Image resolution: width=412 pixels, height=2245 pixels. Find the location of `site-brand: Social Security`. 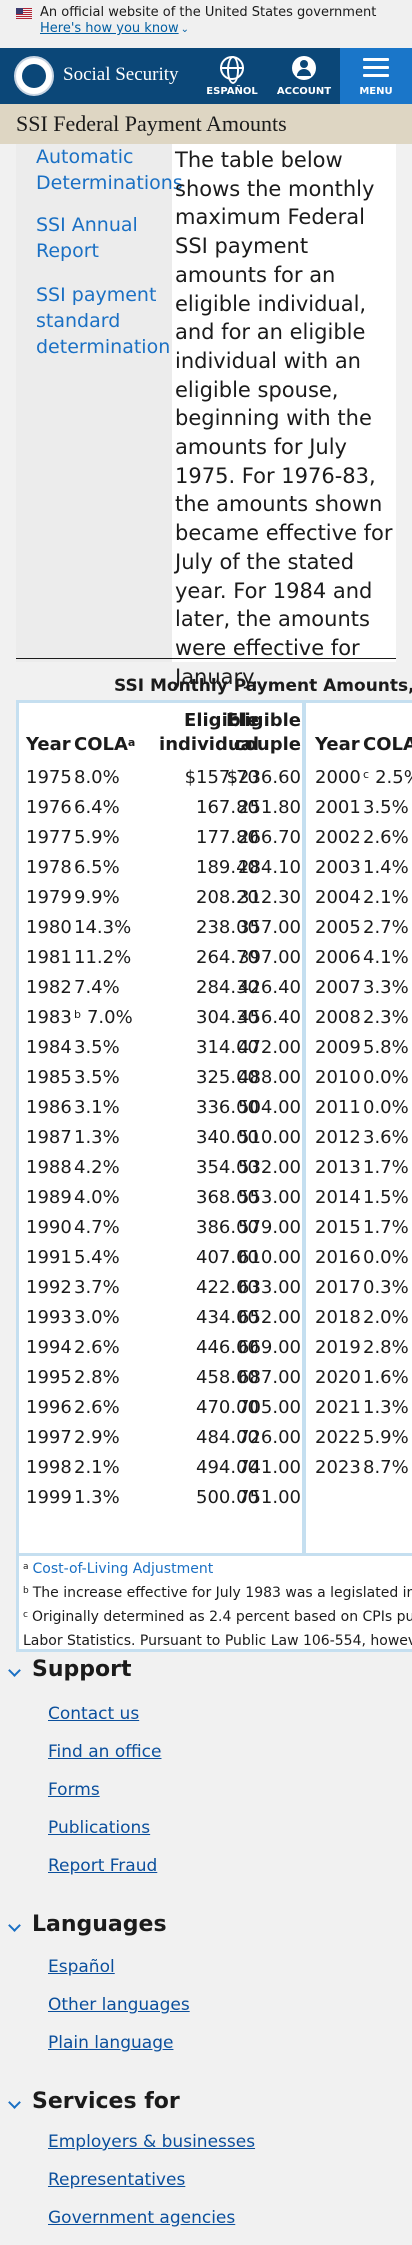

site-brand: Social Security is located at coordinates (121, 74).